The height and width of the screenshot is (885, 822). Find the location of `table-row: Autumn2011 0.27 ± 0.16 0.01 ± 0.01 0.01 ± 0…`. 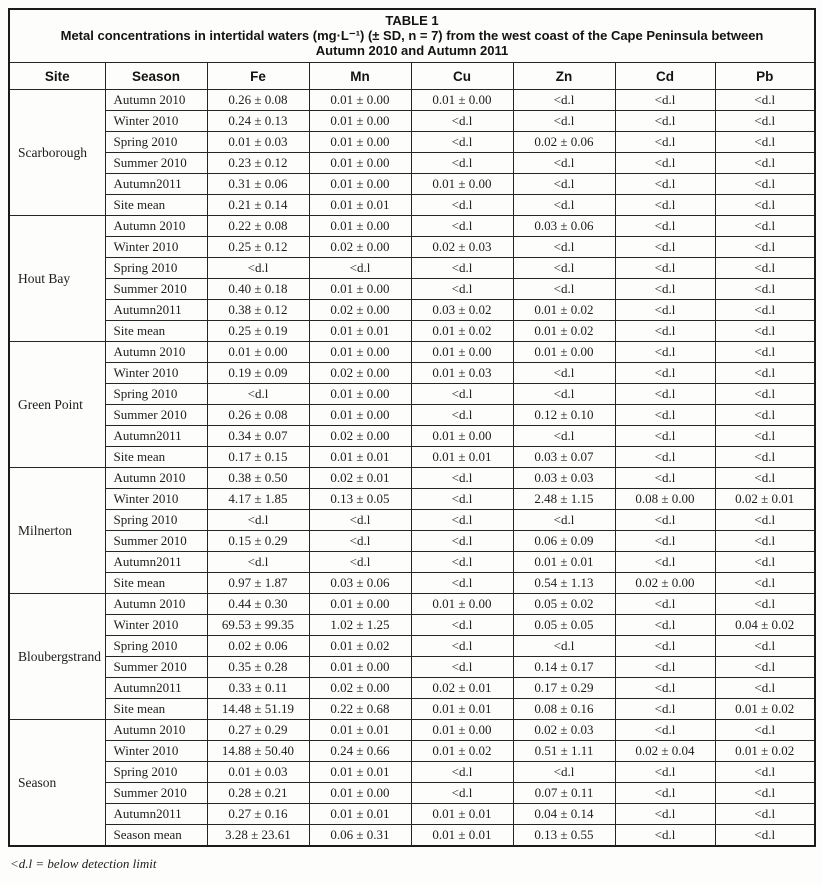

table-row: Autumn2011 0.27 ± 0.16 0.01 ± 0.01 0.01 ± 0… is located at coordinates (412, 814).